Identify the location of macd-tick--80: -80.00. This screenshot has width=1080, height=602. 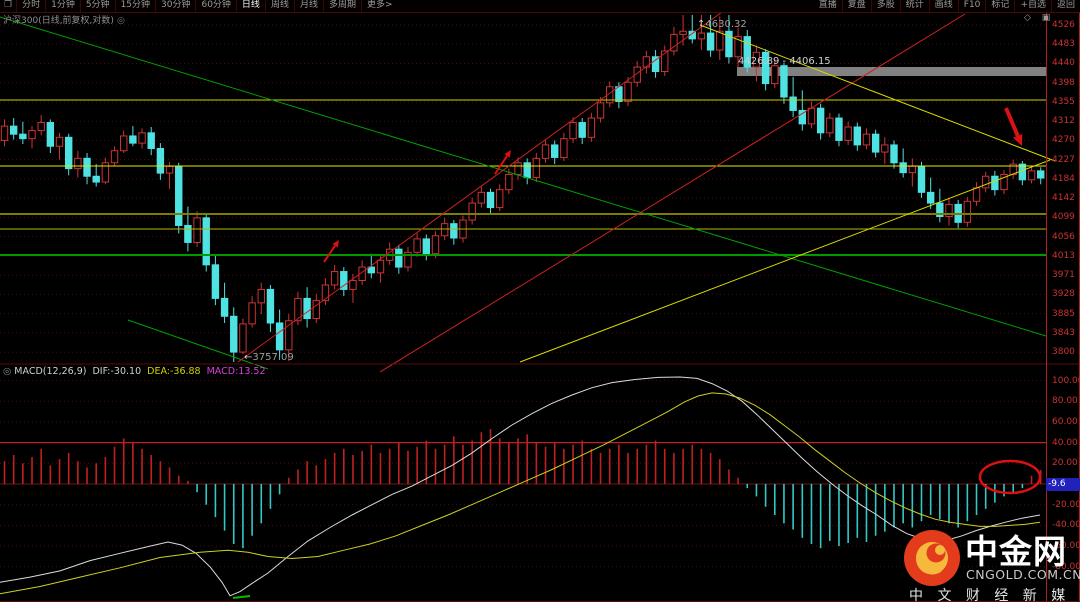
(1066, 566).